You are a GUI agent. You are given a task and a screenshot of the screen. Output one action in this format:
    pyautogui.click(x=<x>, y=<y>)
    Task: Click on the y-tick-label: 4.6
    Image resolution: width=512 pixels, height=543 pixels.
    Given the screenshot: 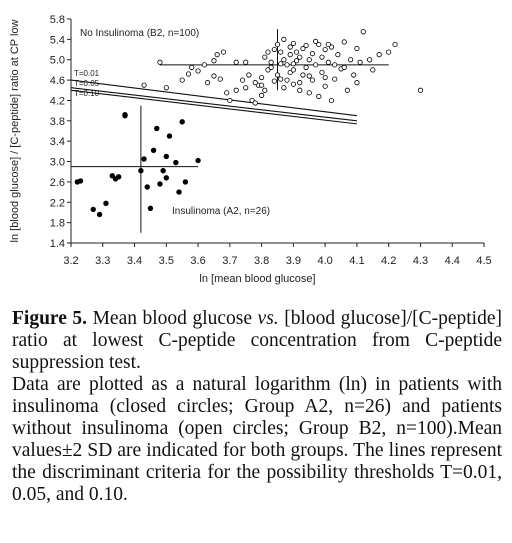 What is the action you would take?
    pyautogui.click(x=57, y=81)
    